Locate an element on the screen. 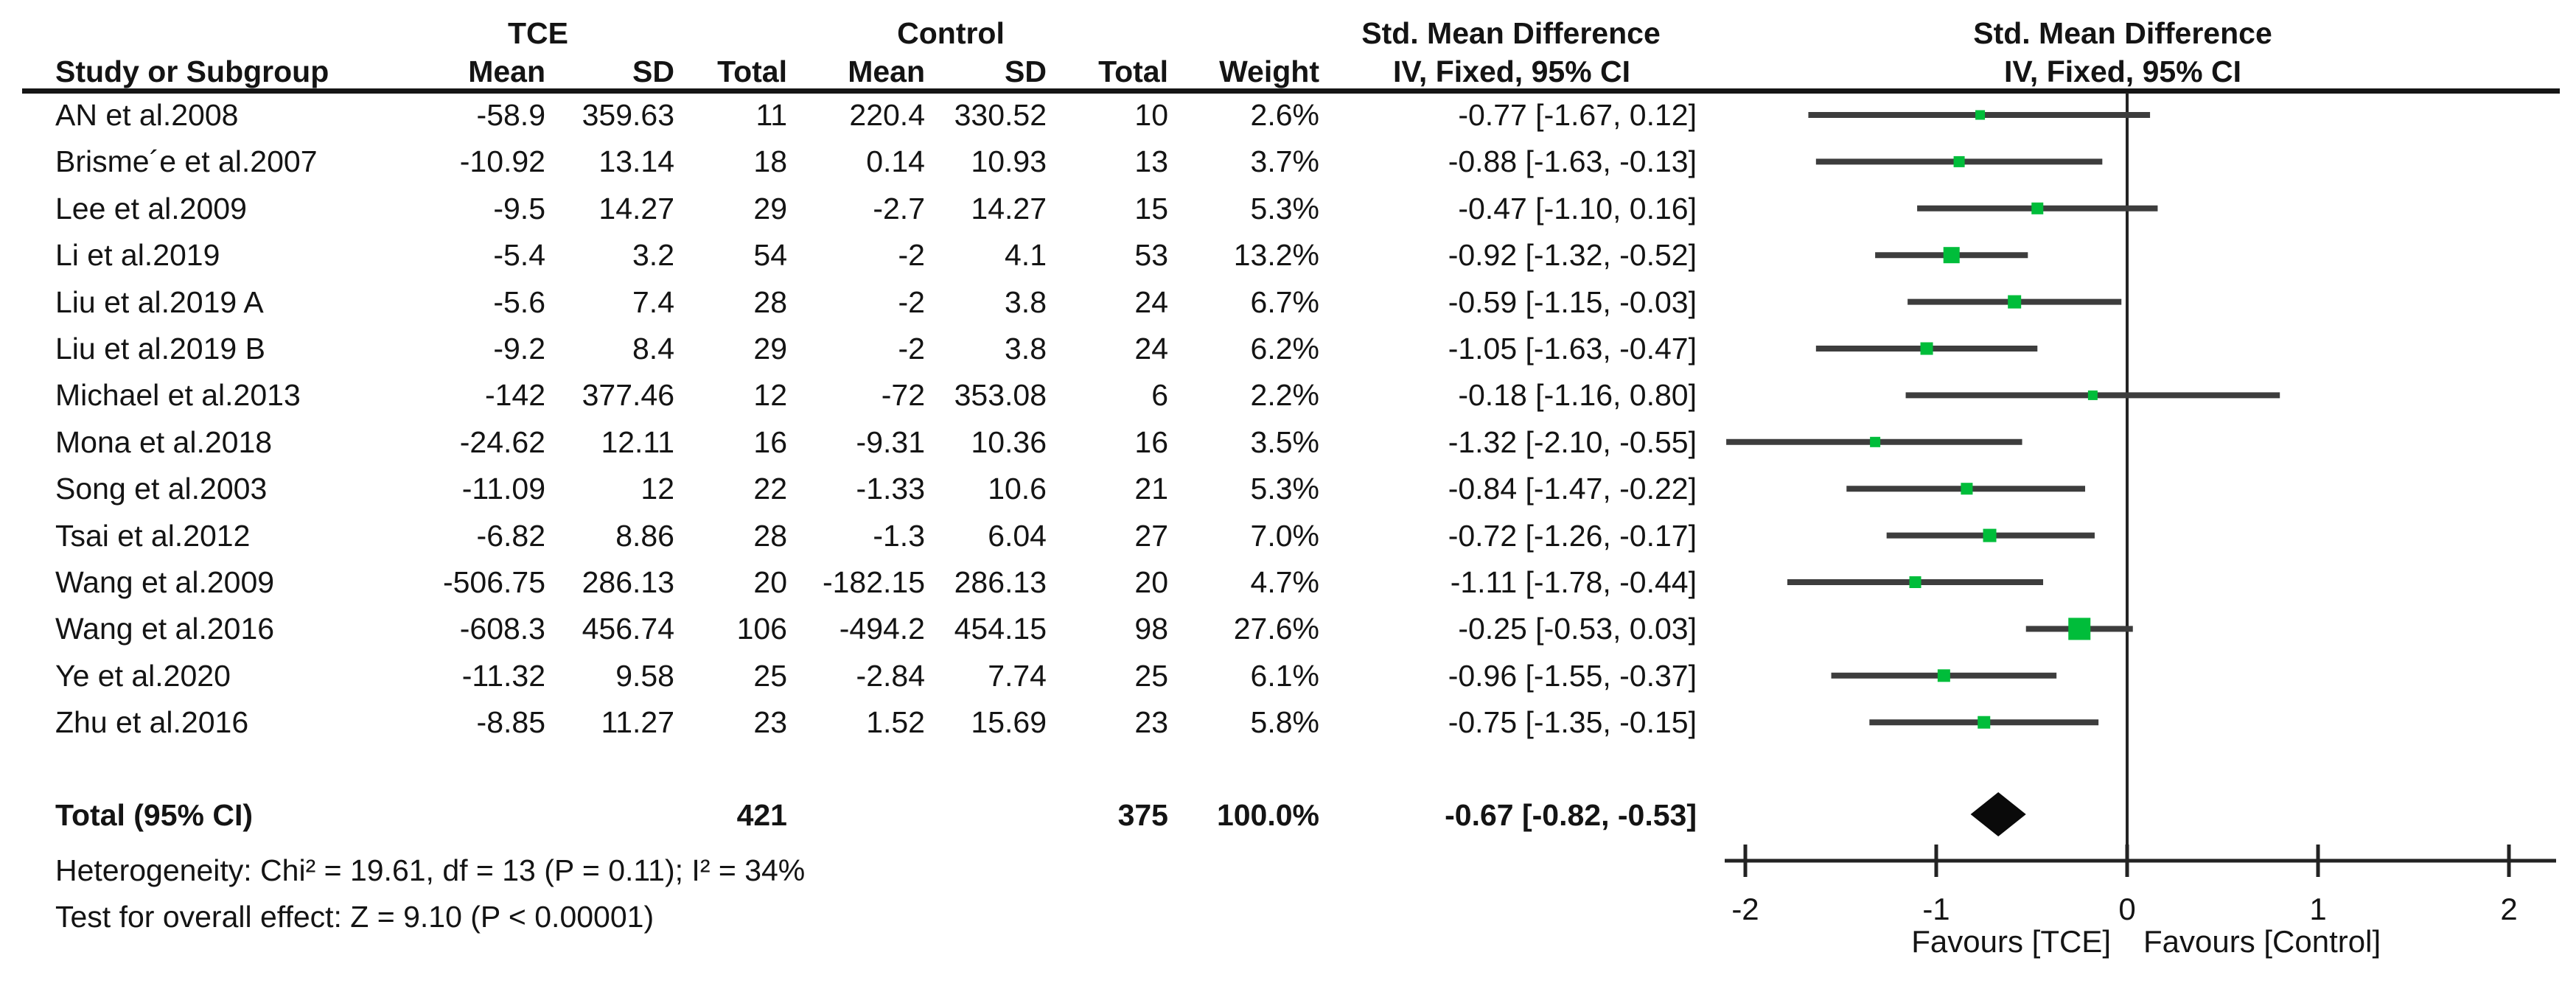 The image size is (2576, 986). tce-total-cell: 54 is located at coordinates (770, 255).